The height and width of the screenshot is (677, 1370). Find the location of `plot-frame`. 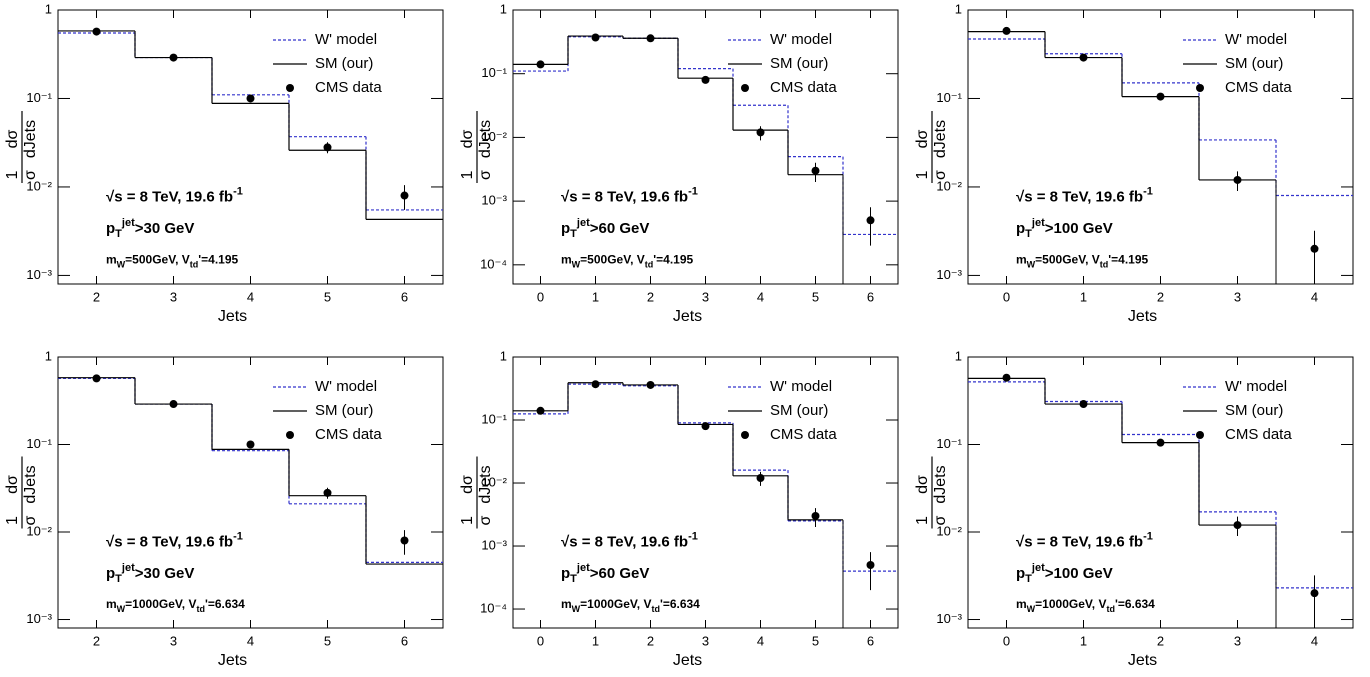

plot-frame is located at coordinates (250, 147).